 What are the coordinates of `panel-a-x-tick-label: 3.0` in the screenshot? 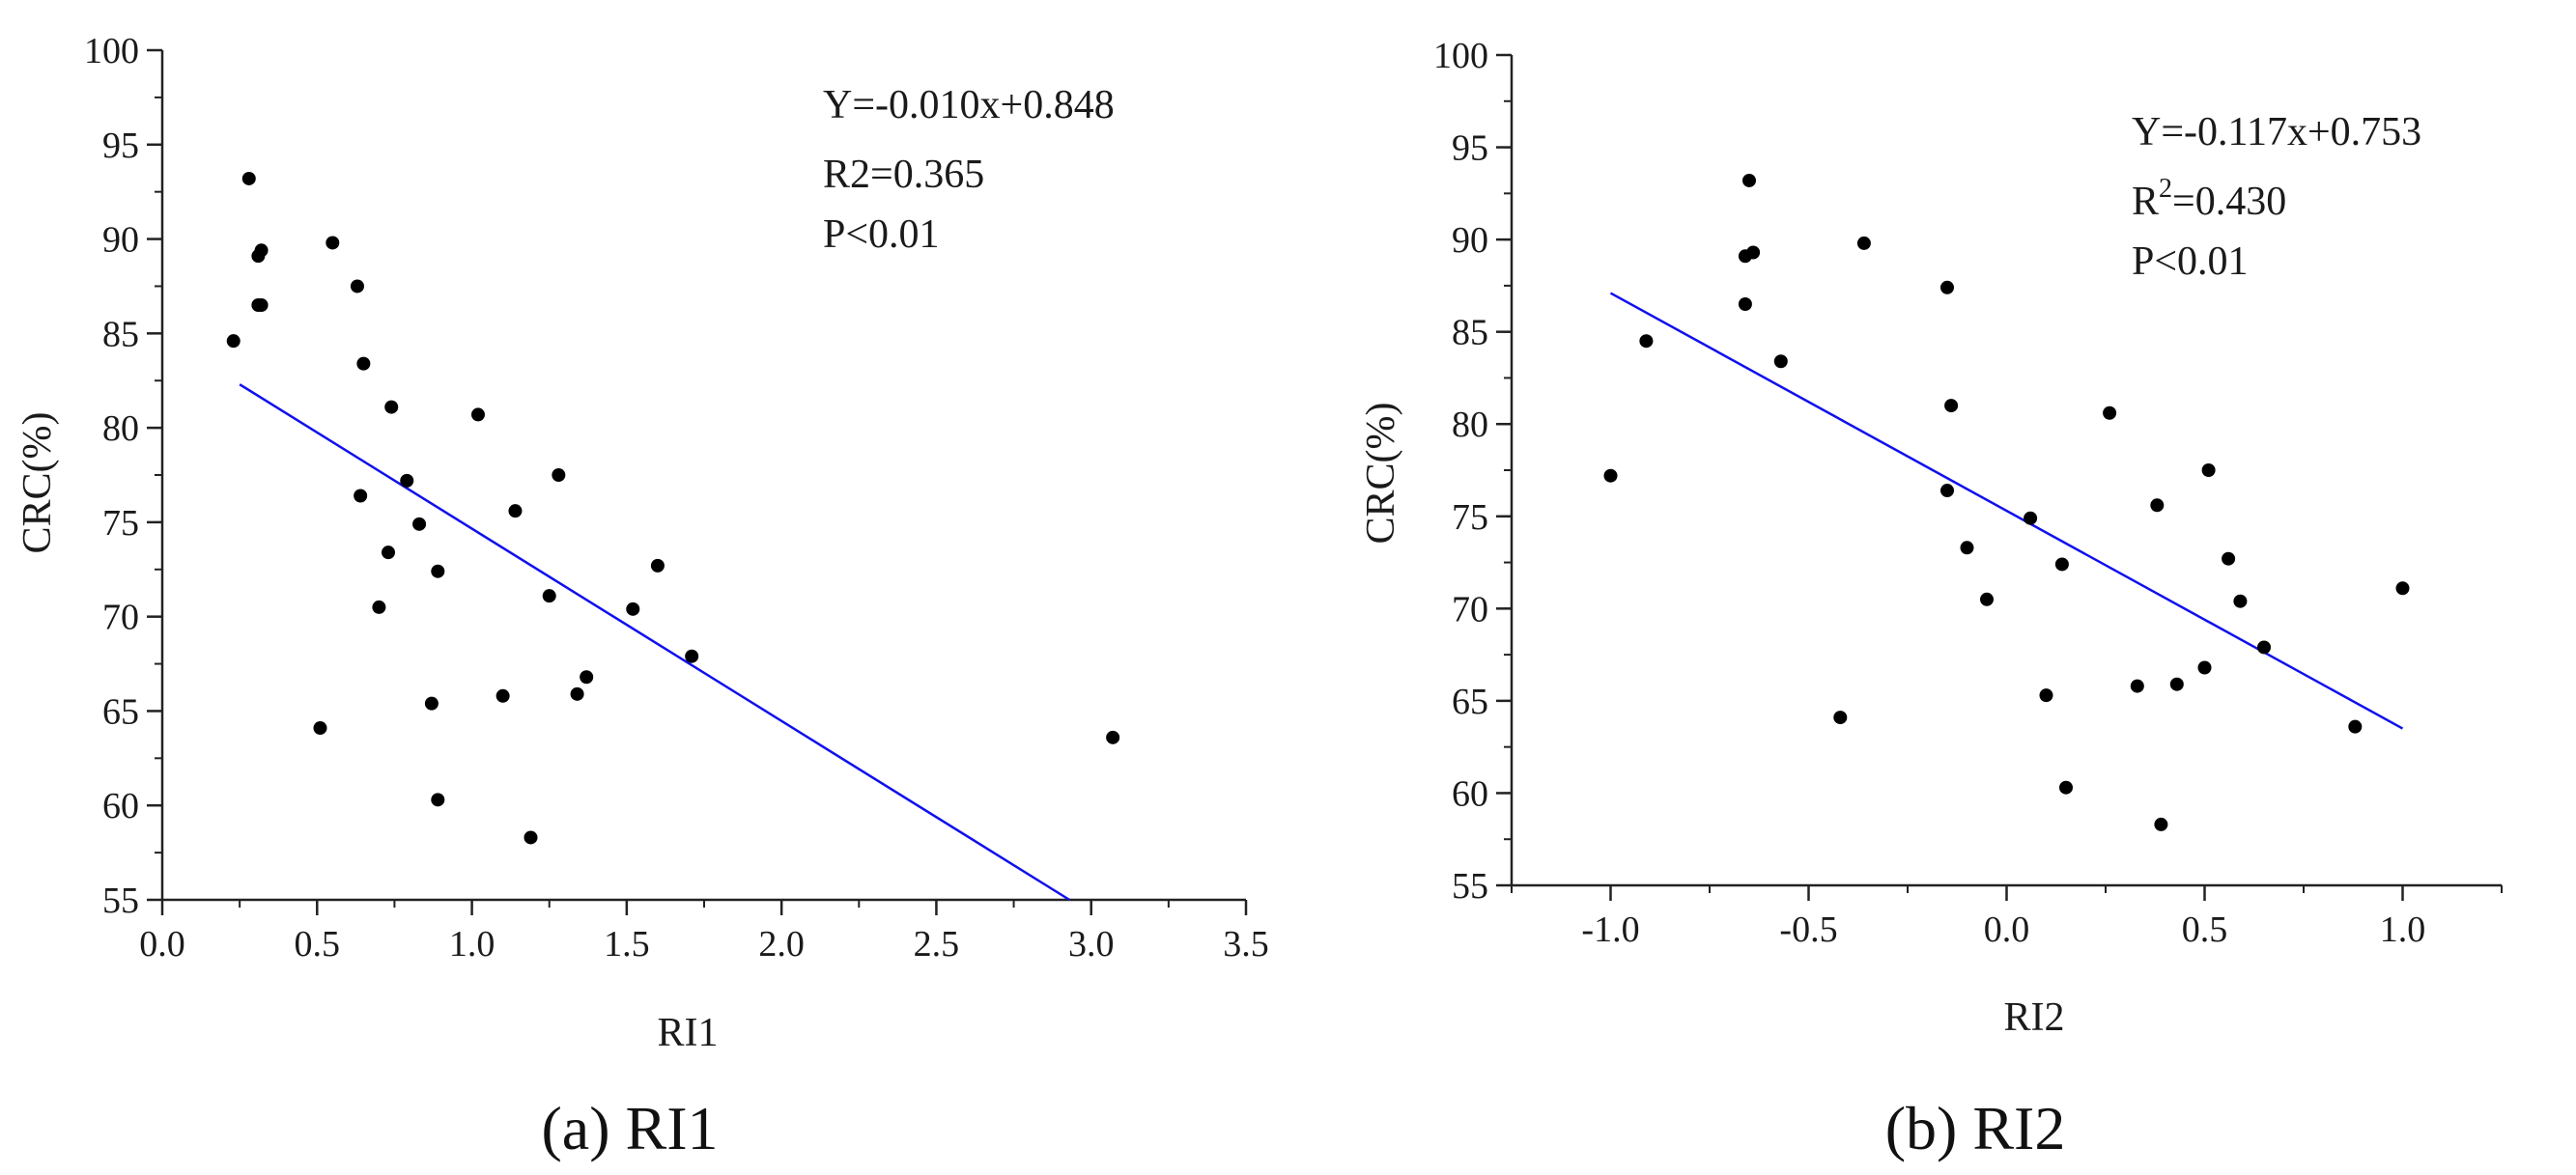 It's located at (1091, 944).